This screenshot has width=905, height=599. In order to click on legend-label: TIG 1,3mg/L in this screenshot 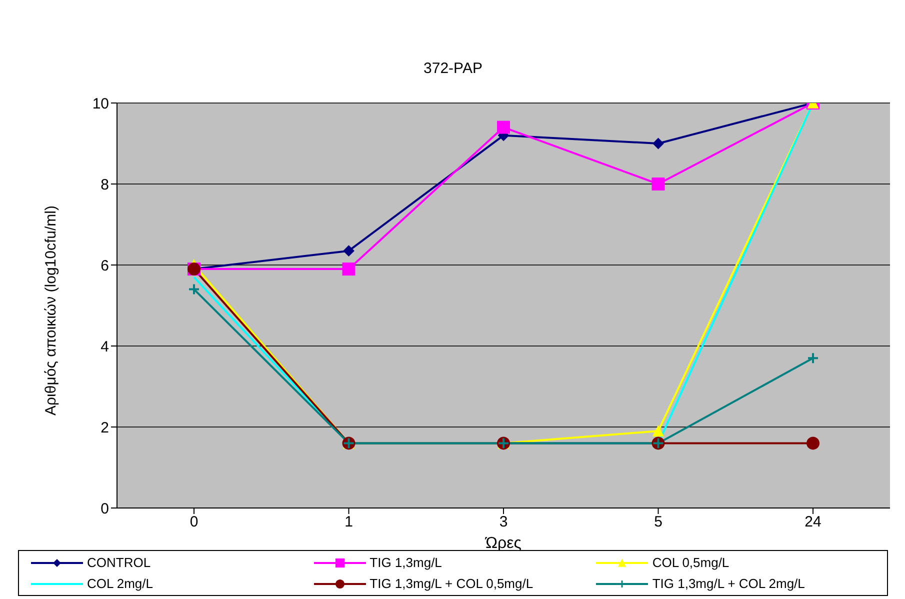, I will do `click(406, 562)`.